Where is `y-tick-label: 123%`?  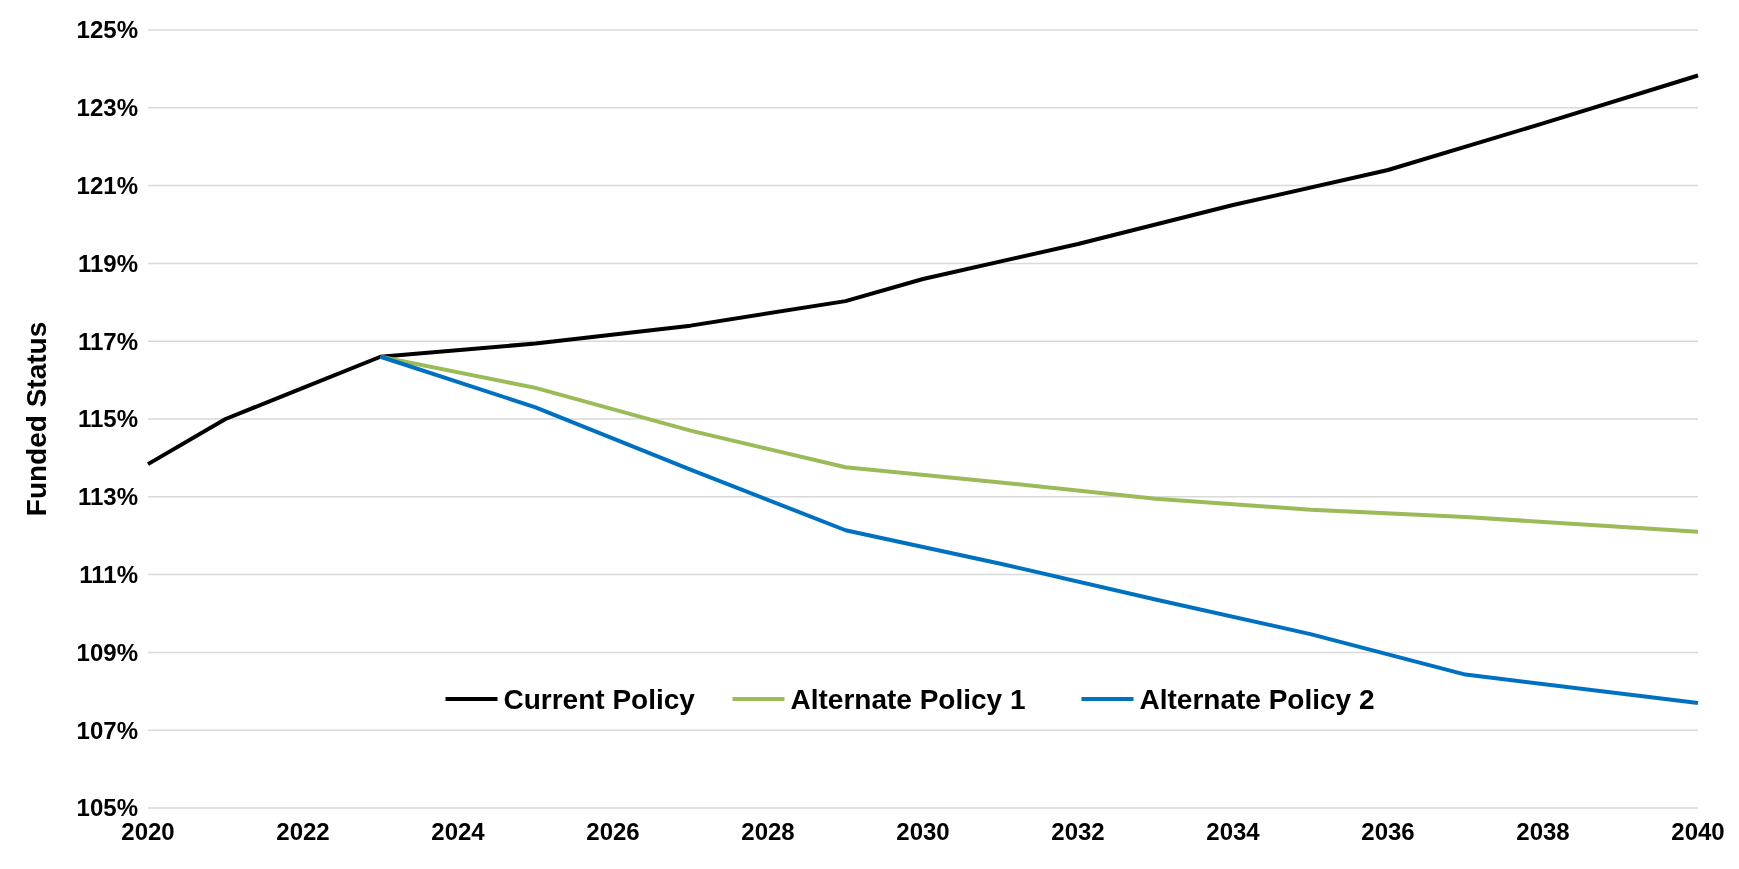 y-tick-label: 123% is located at coordinates (107, 108).